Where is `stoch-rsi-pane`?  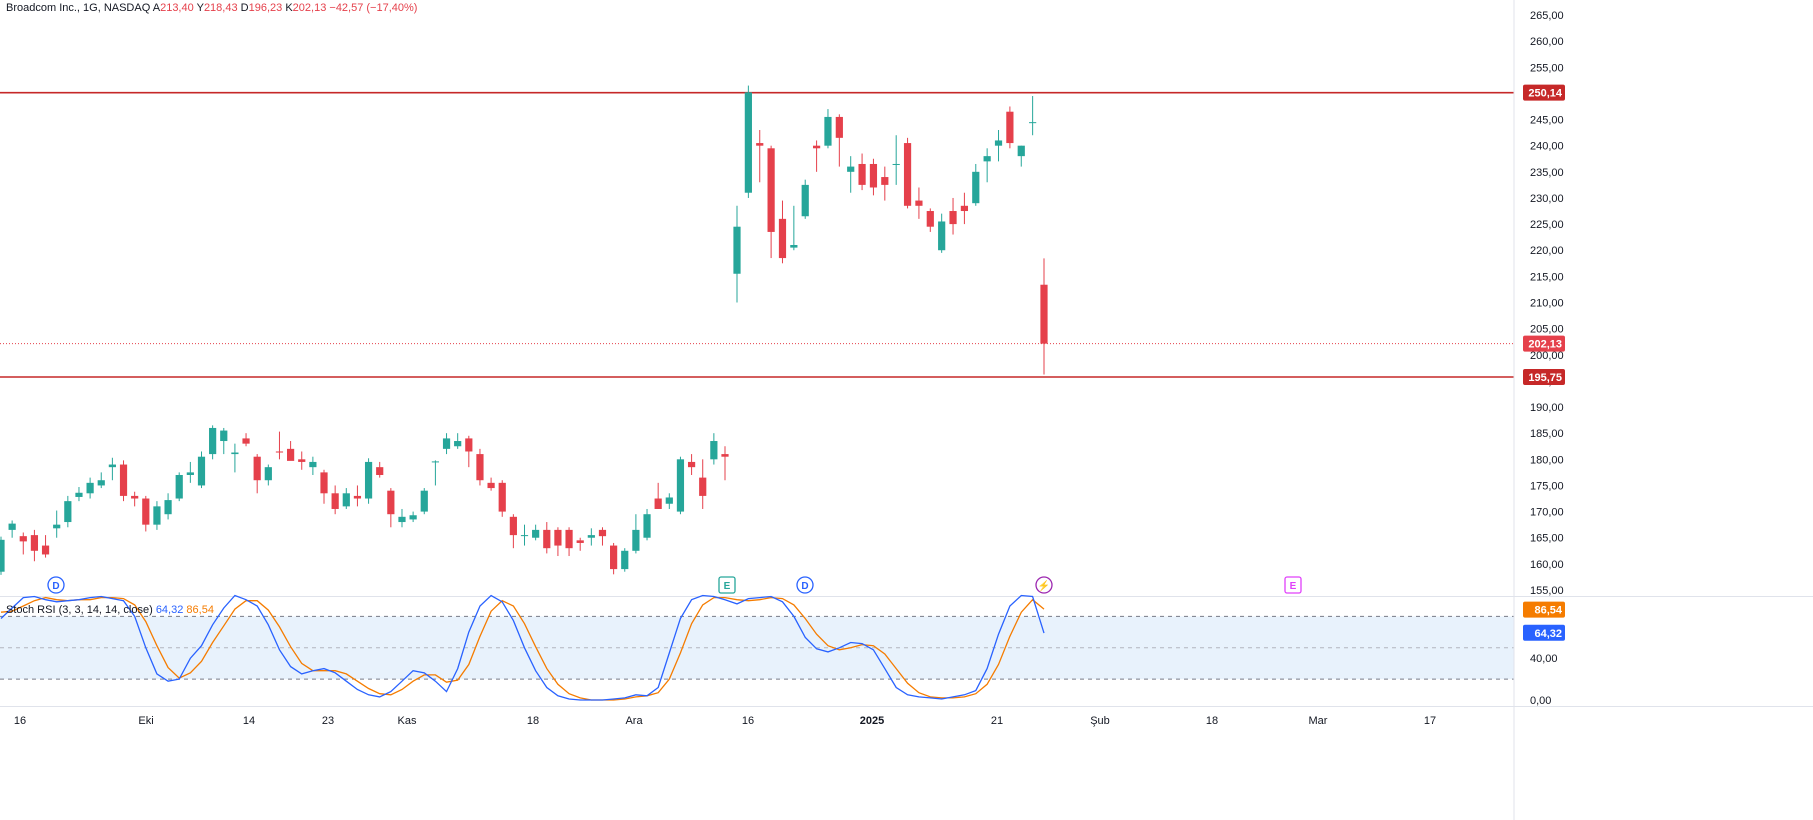
stoch-rsi-pane is located at coordinates (757, 647).